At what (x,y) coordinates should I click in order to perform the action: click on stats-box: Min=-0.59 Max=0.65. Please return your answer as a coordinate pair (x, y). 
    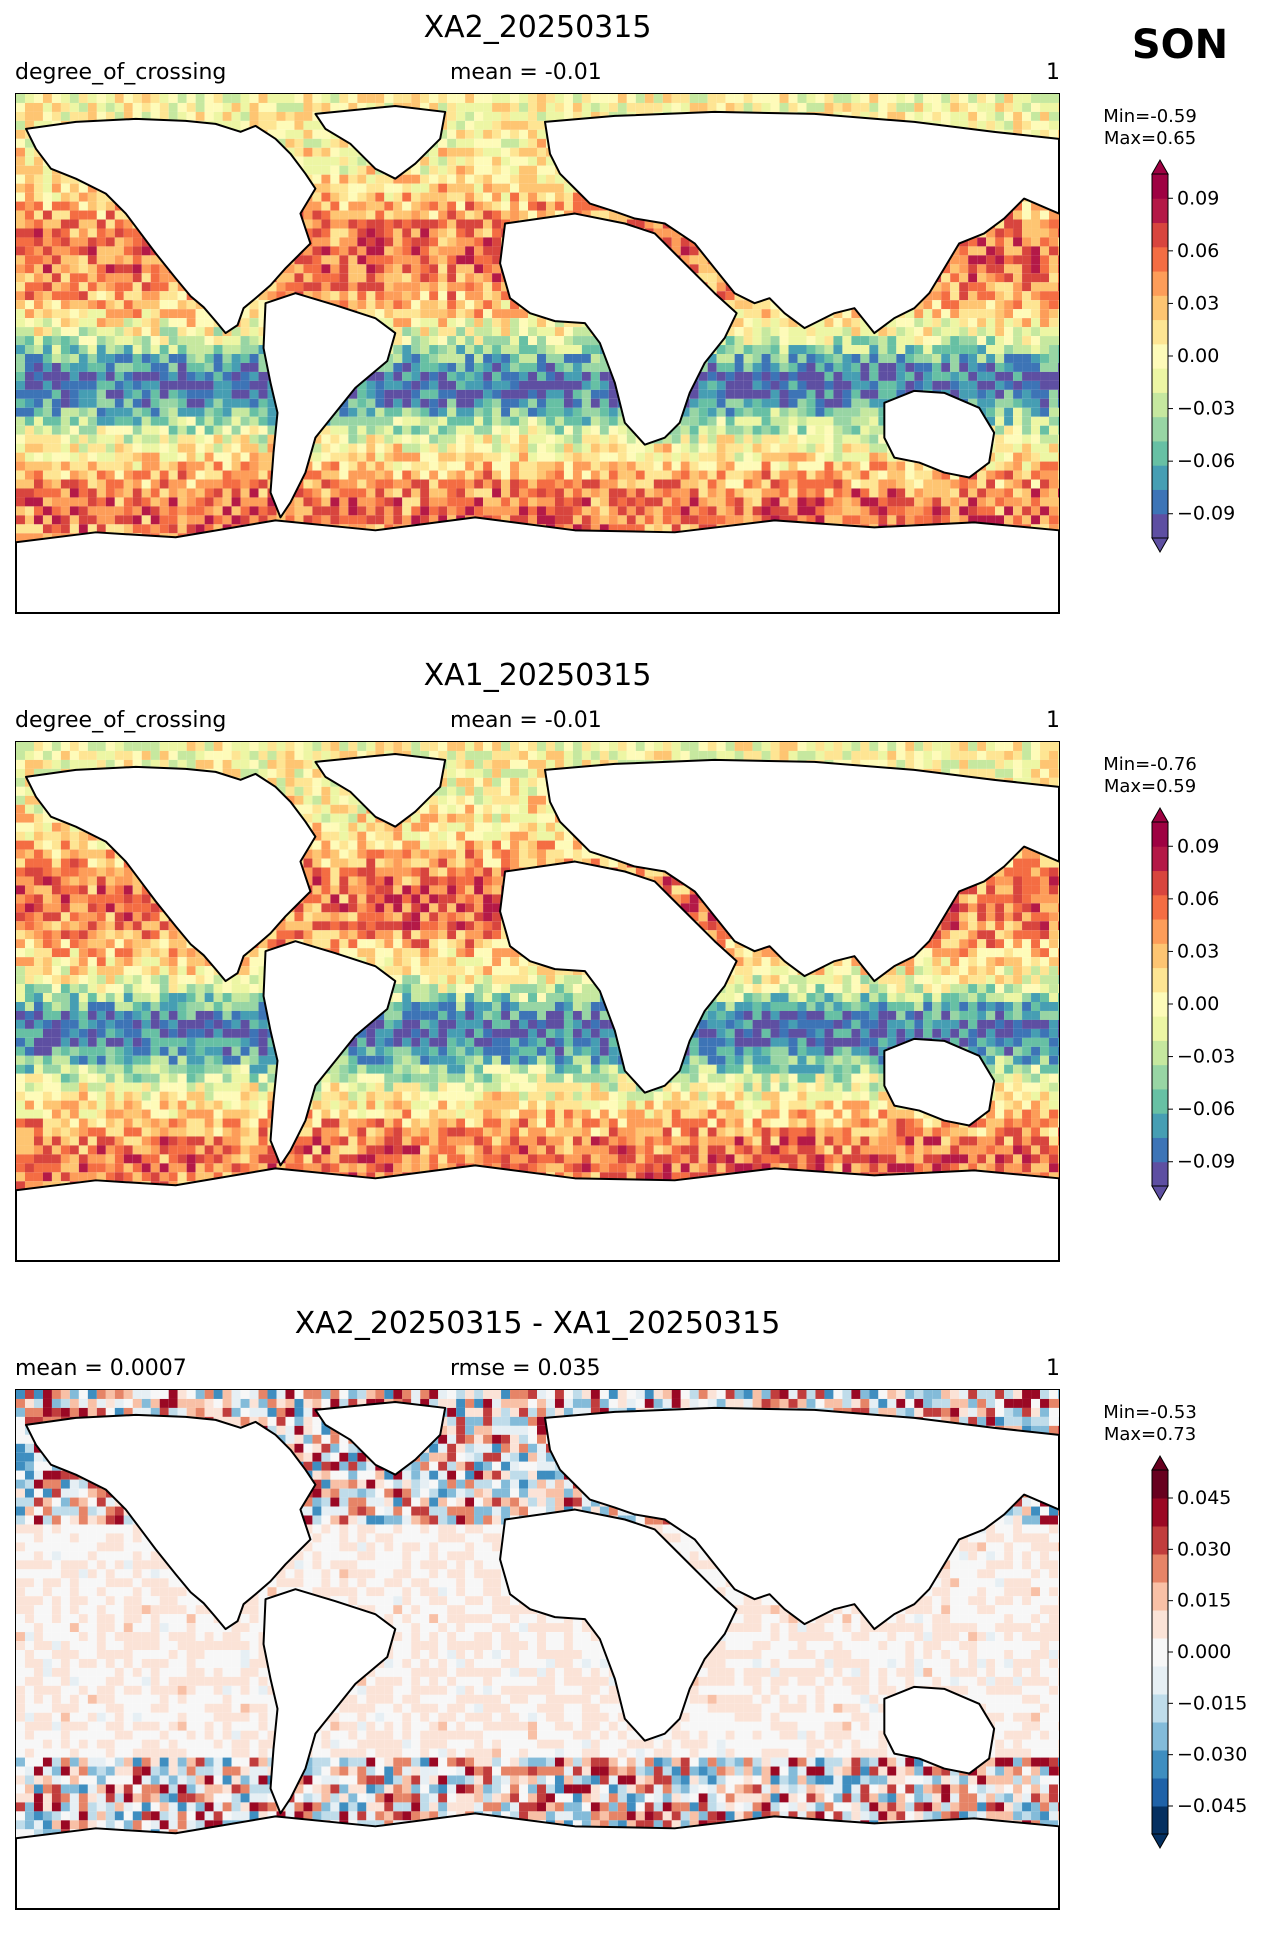
    Looking at the image, I should click on (1150, 128).